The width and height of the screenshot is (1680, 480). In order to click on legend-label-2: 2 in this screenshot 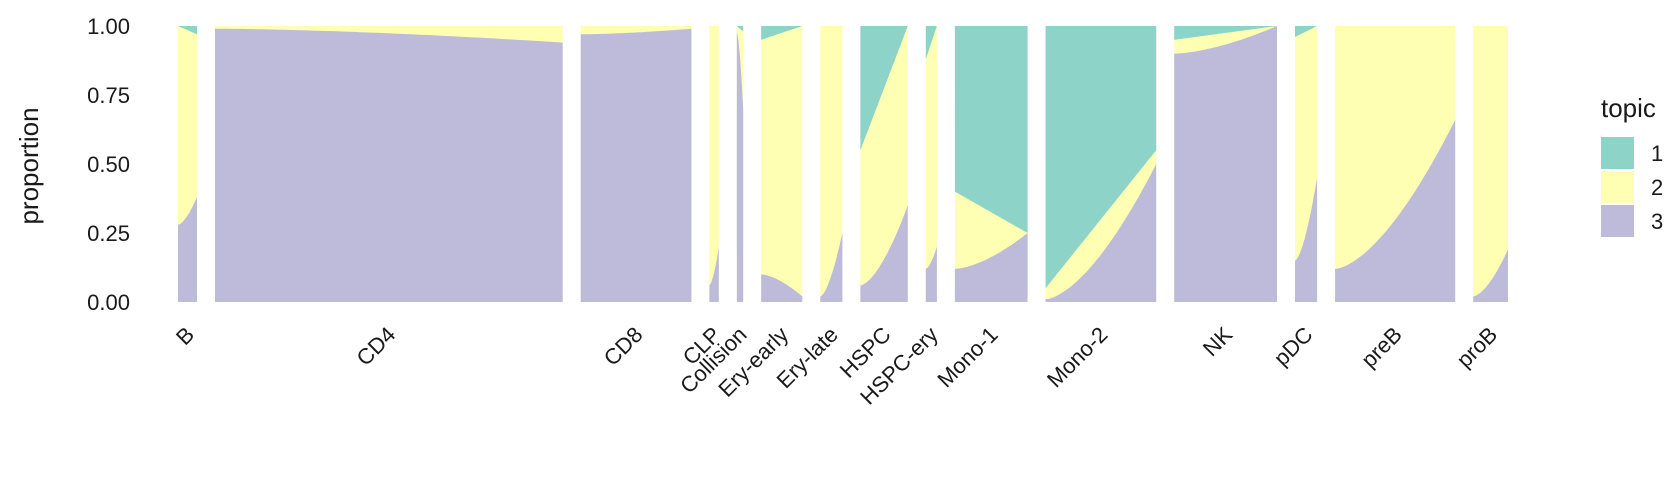, I will do `click(1657, 187)`.